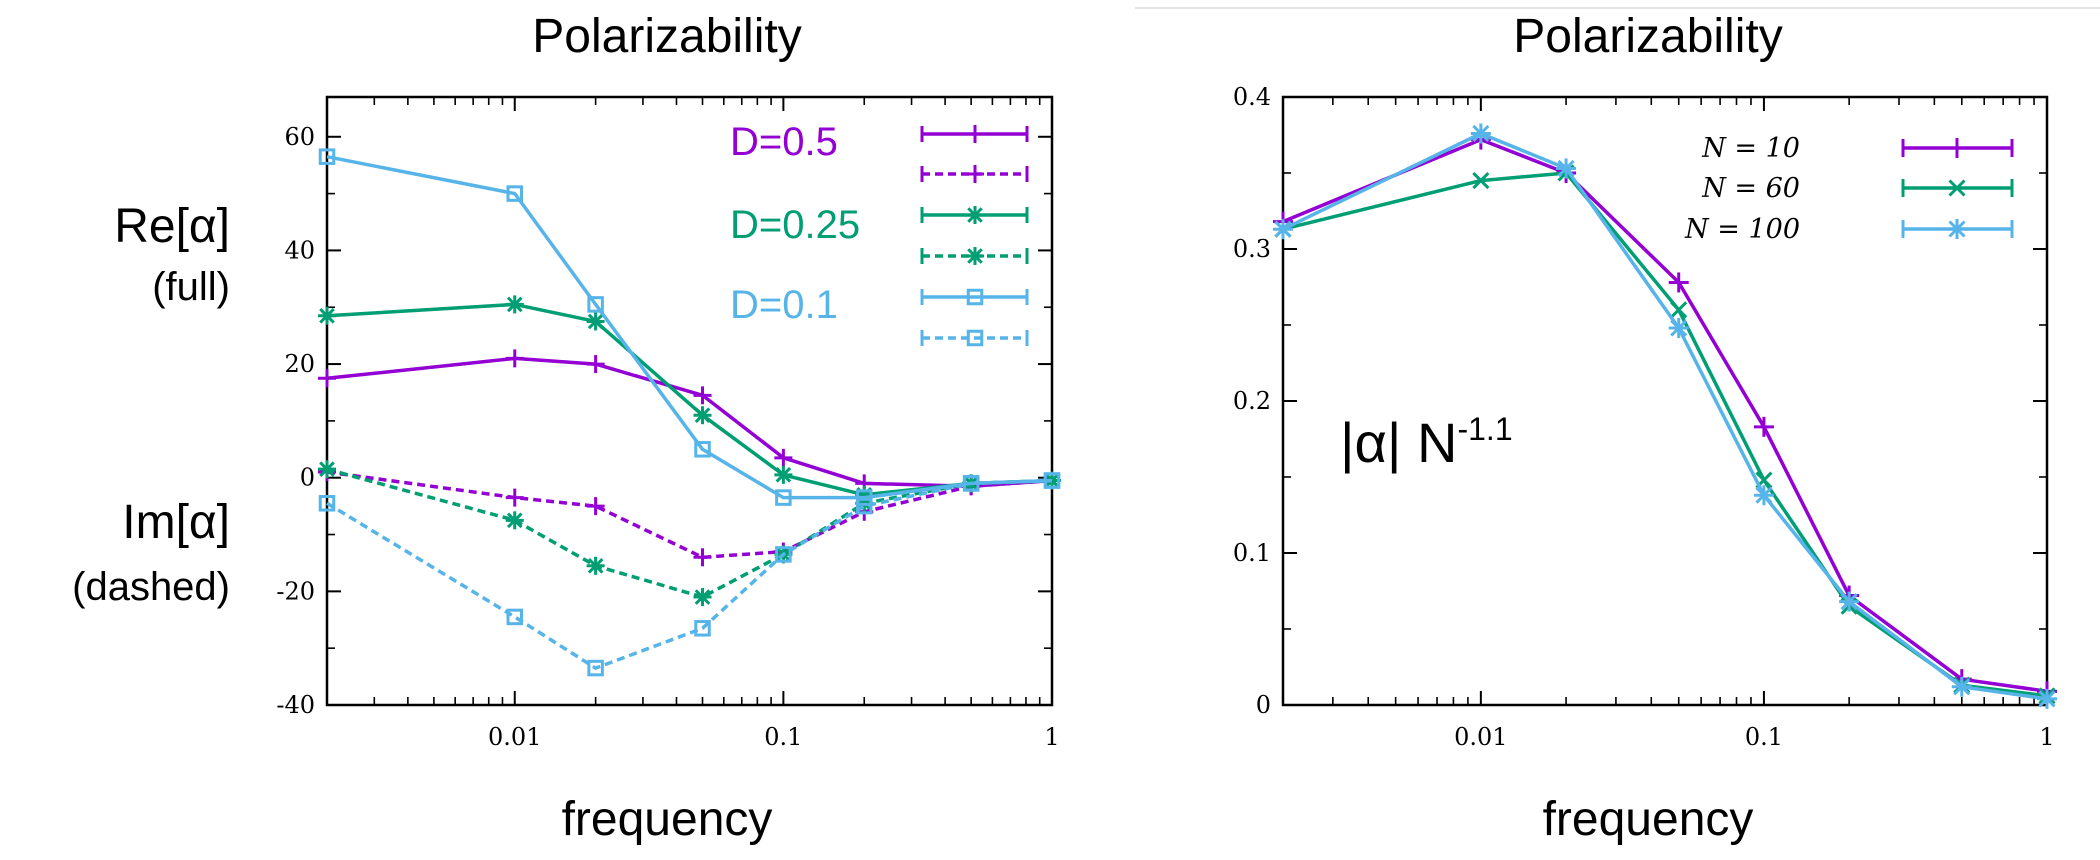 The width and height of the screenshot is (2100, 860). I want to click on y-label-im-sub: (dashed), so click(151, 587).